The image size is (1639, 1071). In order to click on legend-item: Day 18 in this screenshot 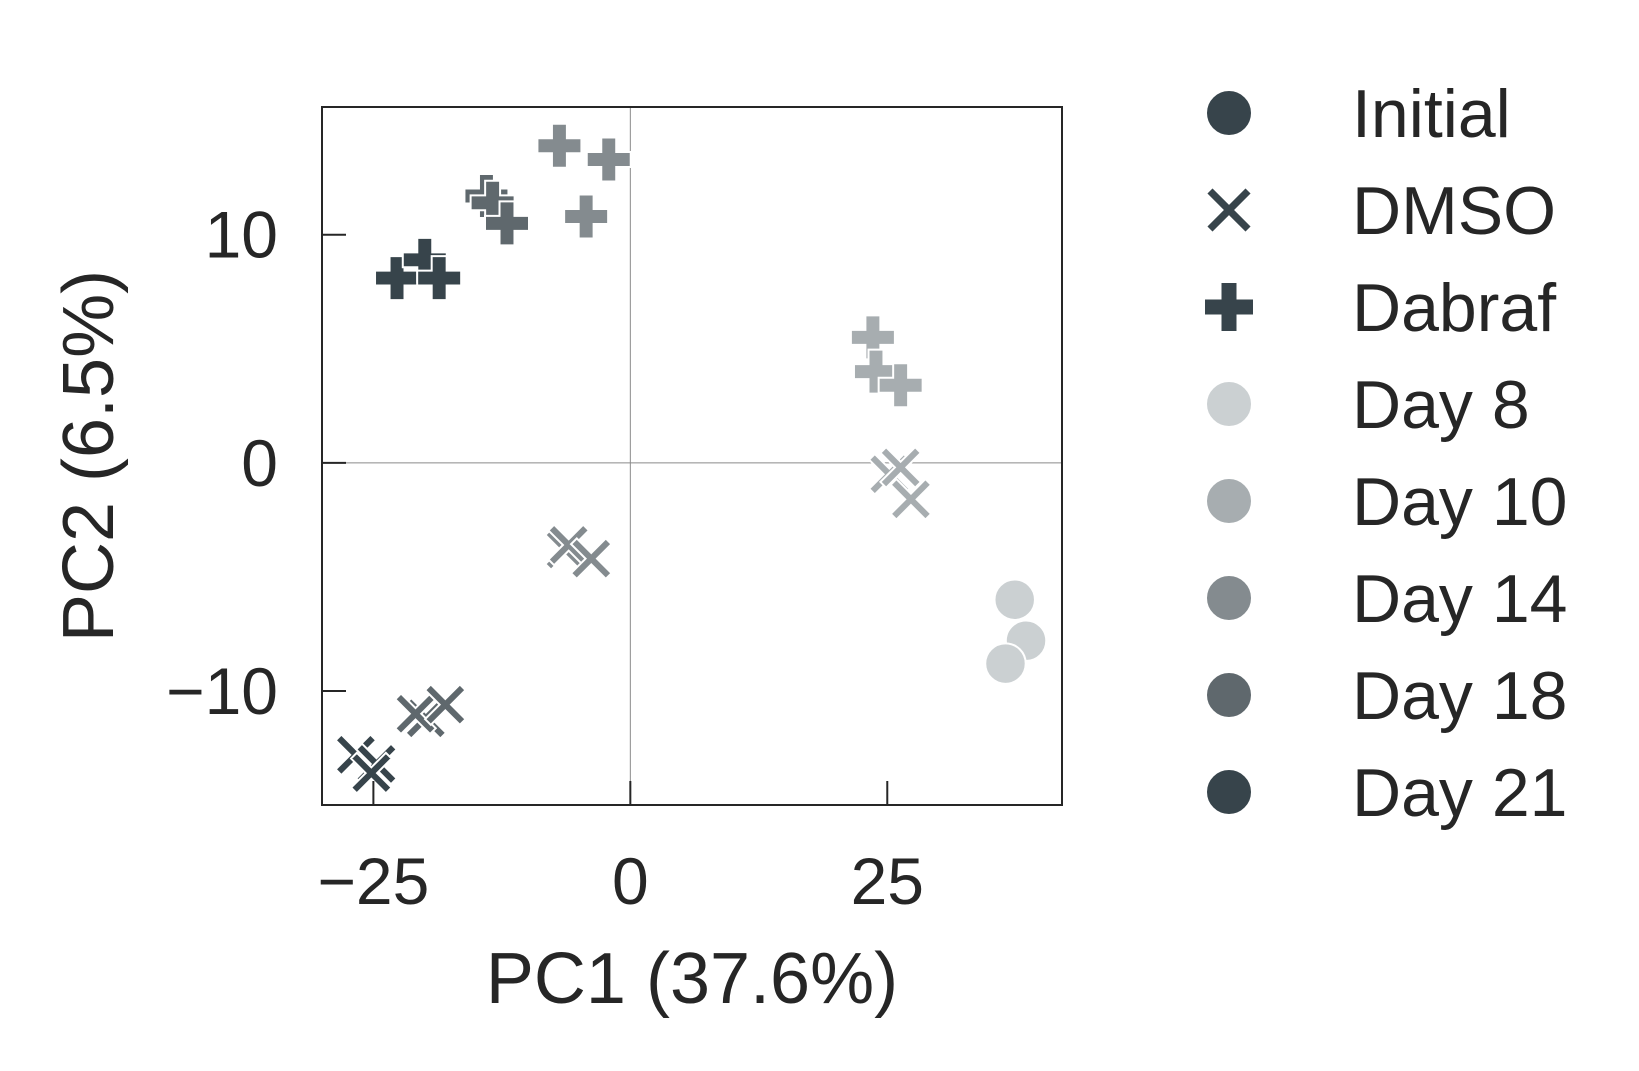, I will do `click(1386, 696)`.